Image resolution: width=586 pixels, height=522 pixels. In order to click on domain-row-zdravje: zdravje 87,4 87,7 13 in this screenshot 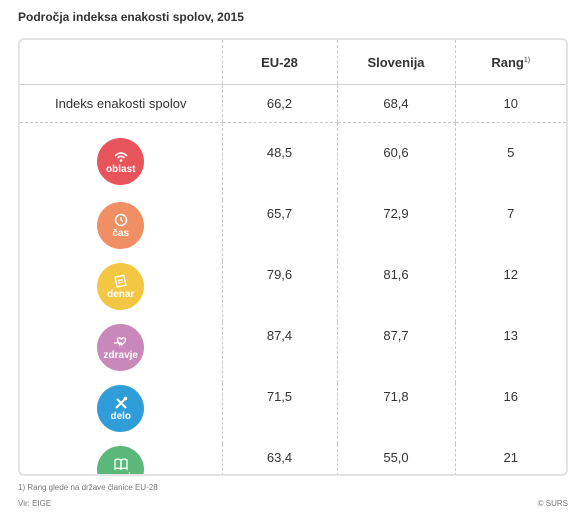, I will do `click(293, 352)`.